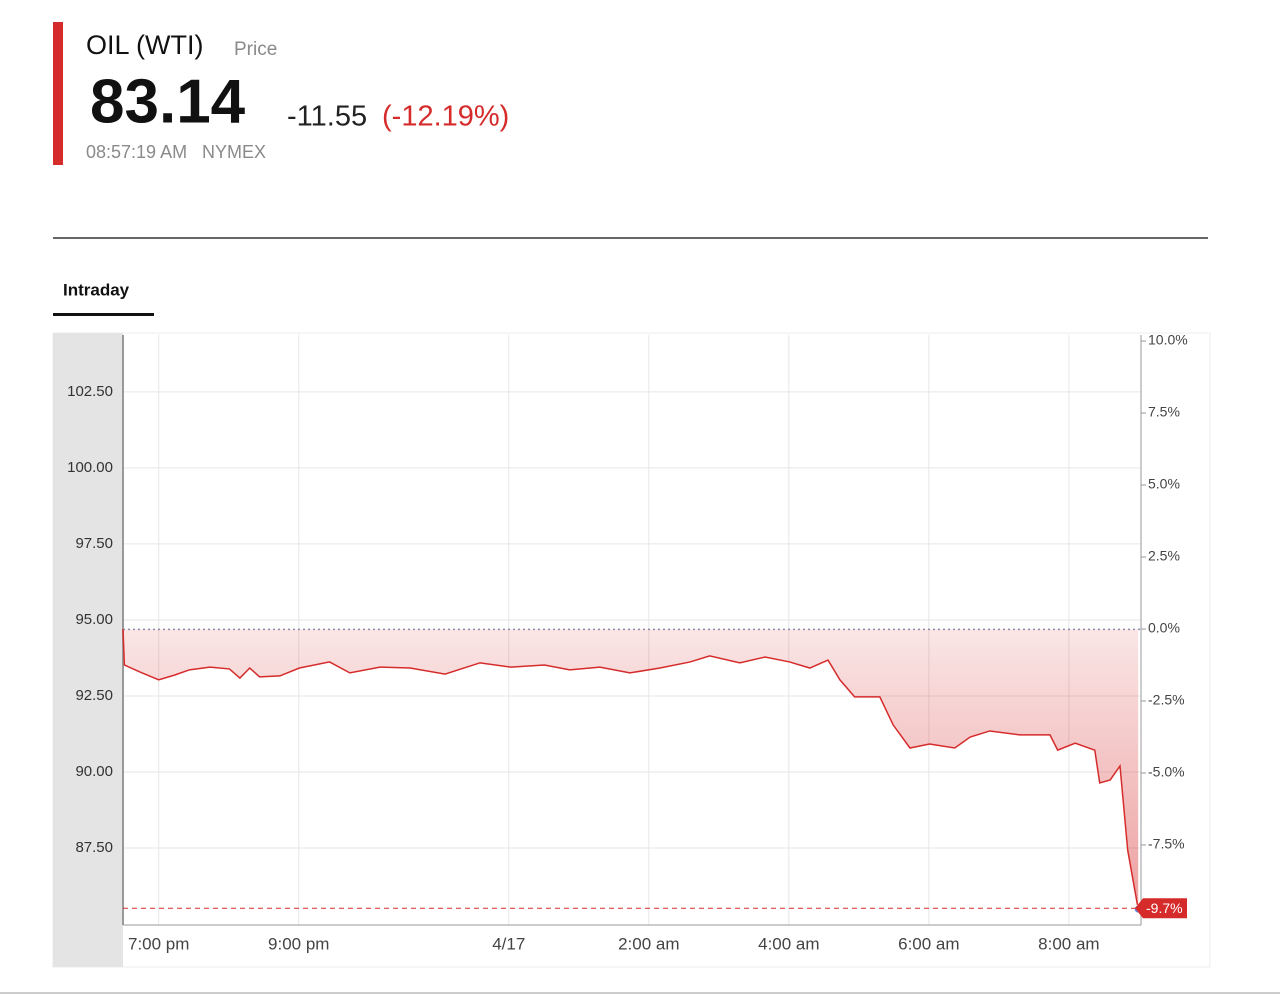 The height and width of the screenshot is (995, 1280). Describe the element at coordinates (1164, 908) in the screenshot. I see `current-label: -9.7%` at that location.